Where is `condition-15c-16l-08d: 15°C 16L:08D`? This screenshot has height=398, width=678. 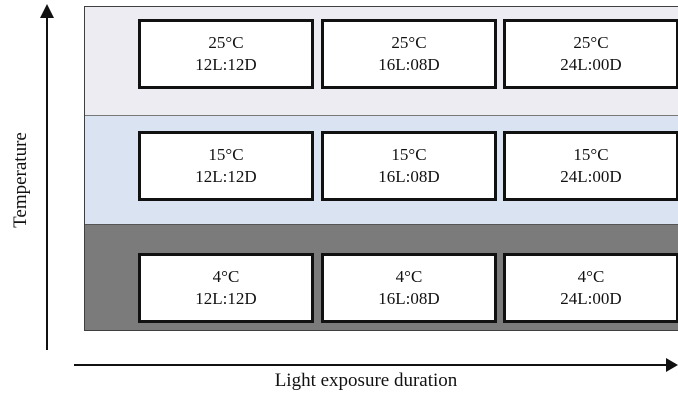 condition-15c-16l-08d: 15°C 16L:08D is located at coordinates (409, 166).